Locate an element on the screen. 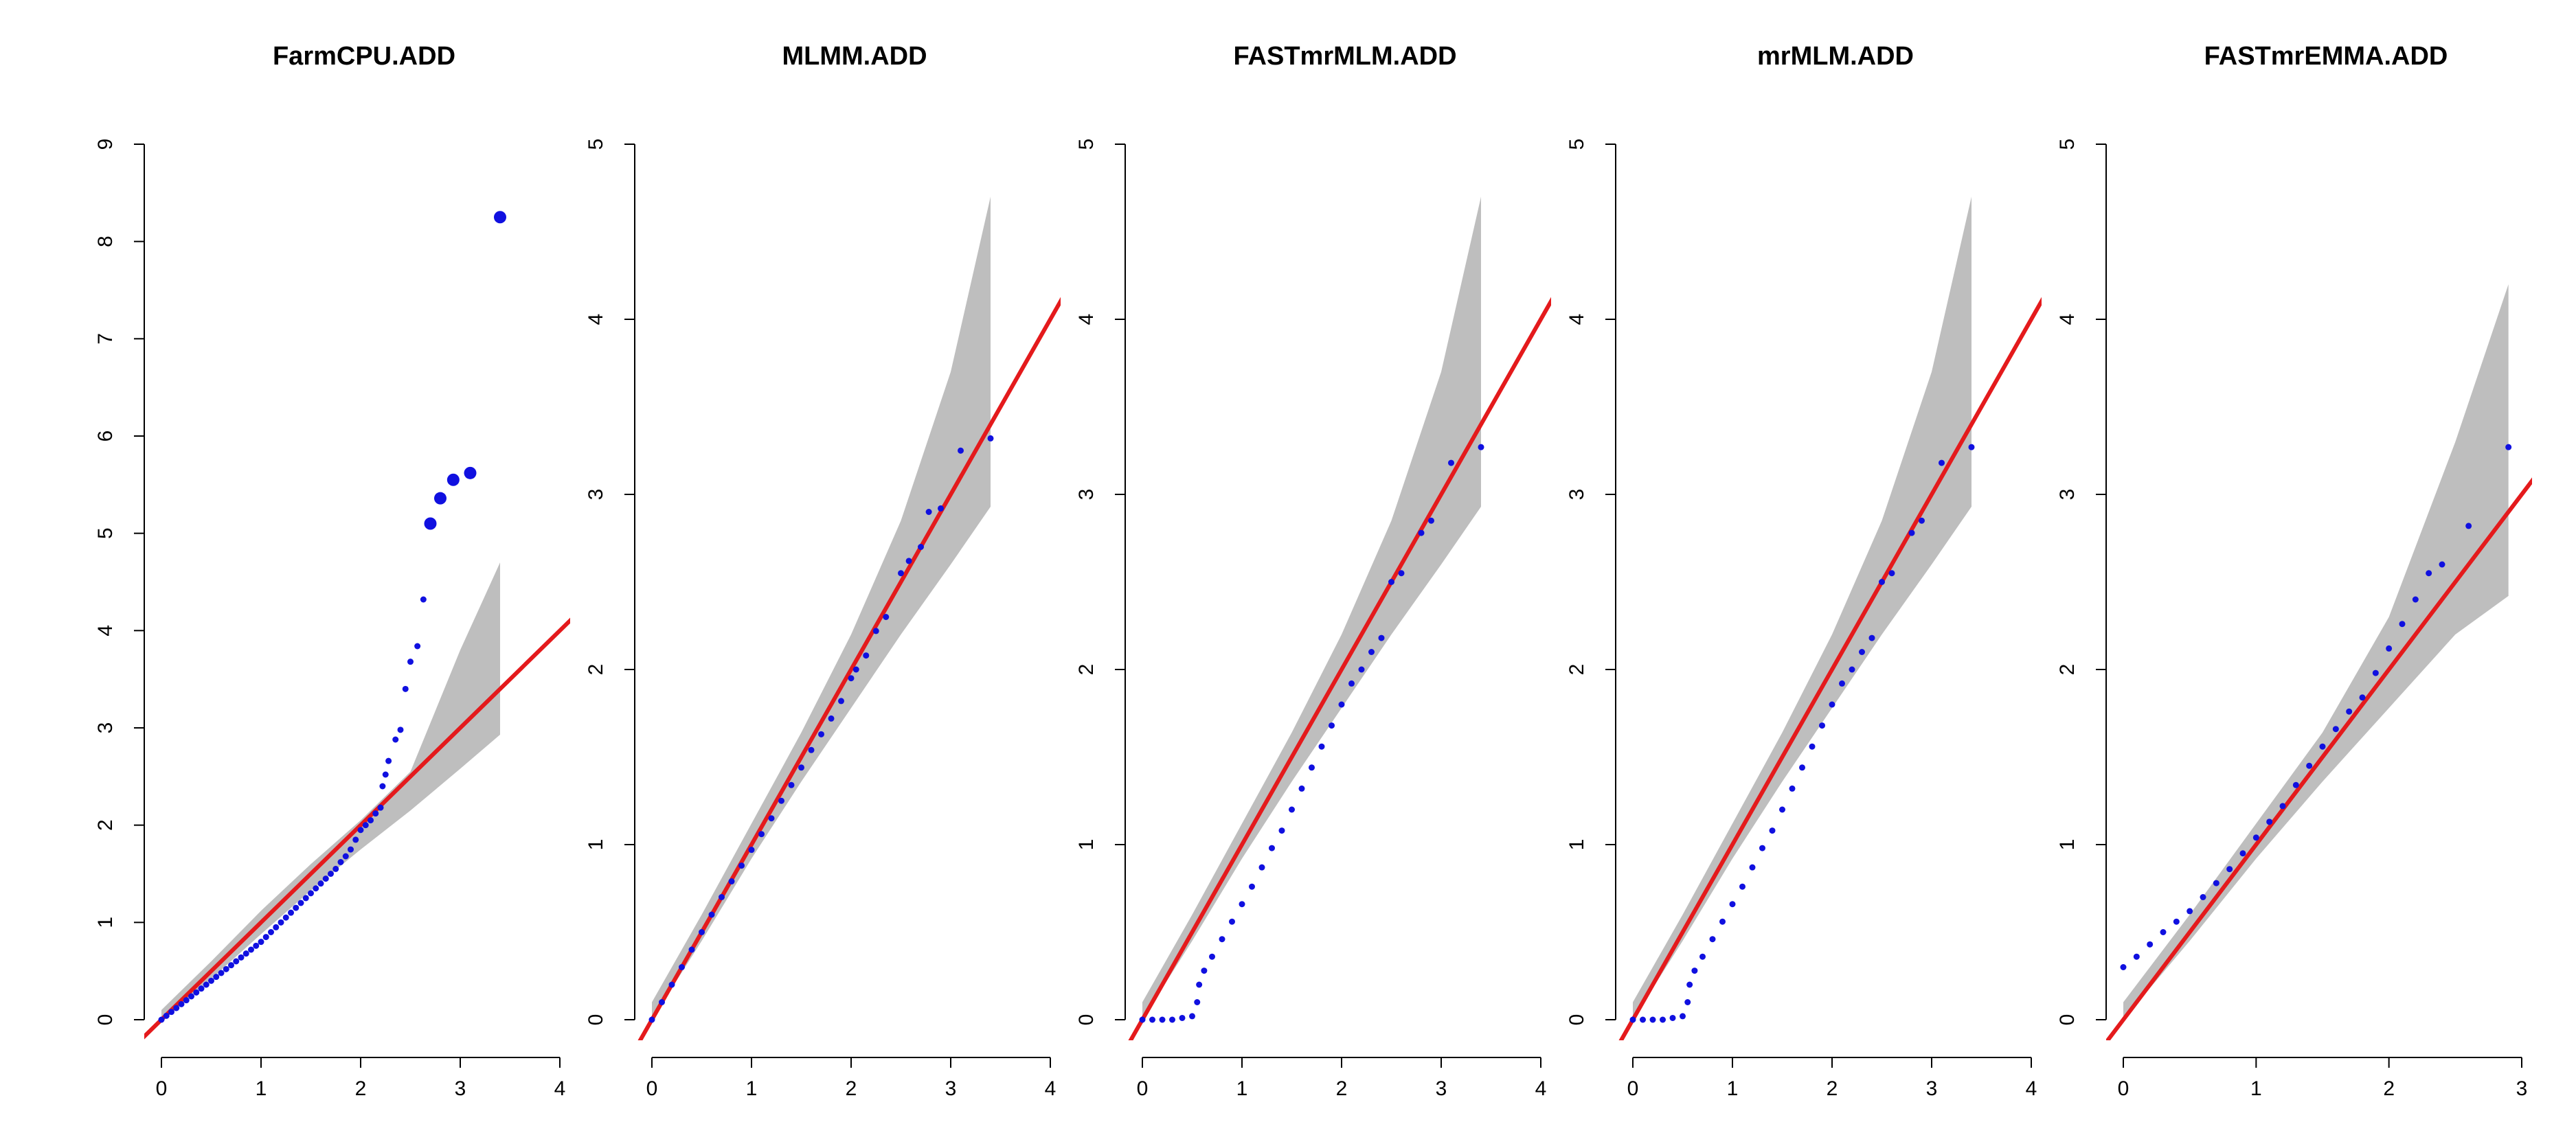 The image size is (2576, 1133). x-tick-label: 3 is located at coordinates (460, 1088).